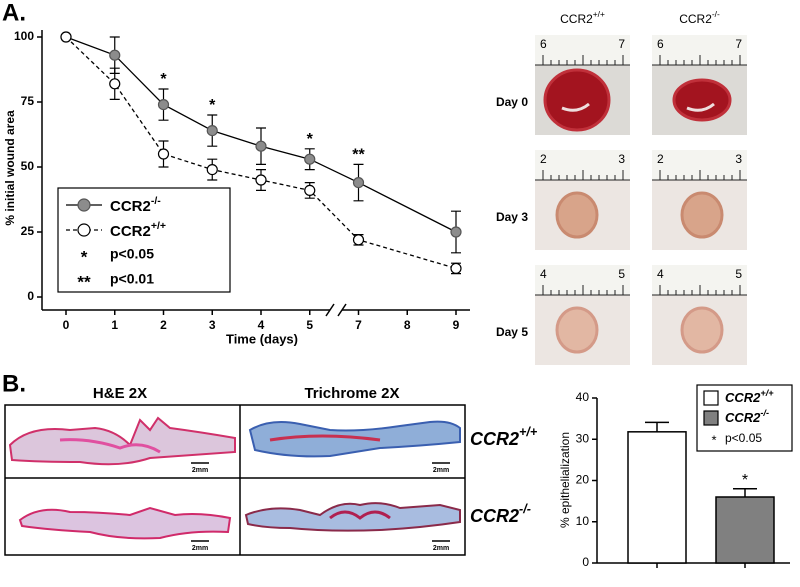 Image resolution: width=800 pixels, height=587 pixels. What do you see at coordinates (351, 393) in the screenshot?
I see `column-header: Trichrome 2X` at bounding box center [351, 393].